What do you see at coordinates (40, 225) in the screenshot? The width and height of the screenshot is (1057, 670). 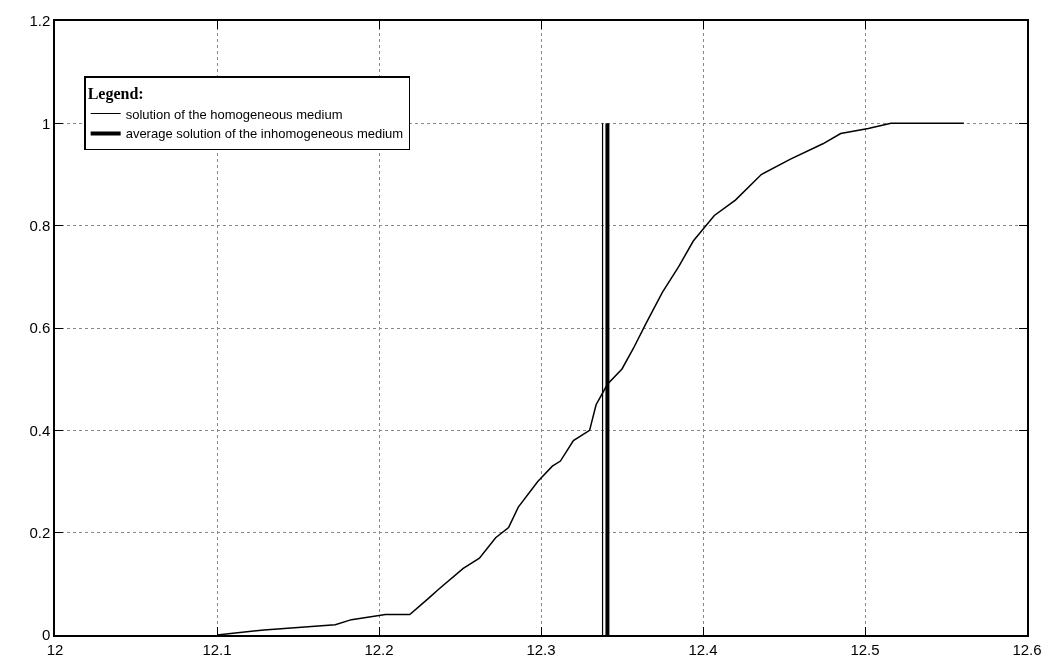 I see `y-tick-label: 0.8` at bounding box center [40, 225].